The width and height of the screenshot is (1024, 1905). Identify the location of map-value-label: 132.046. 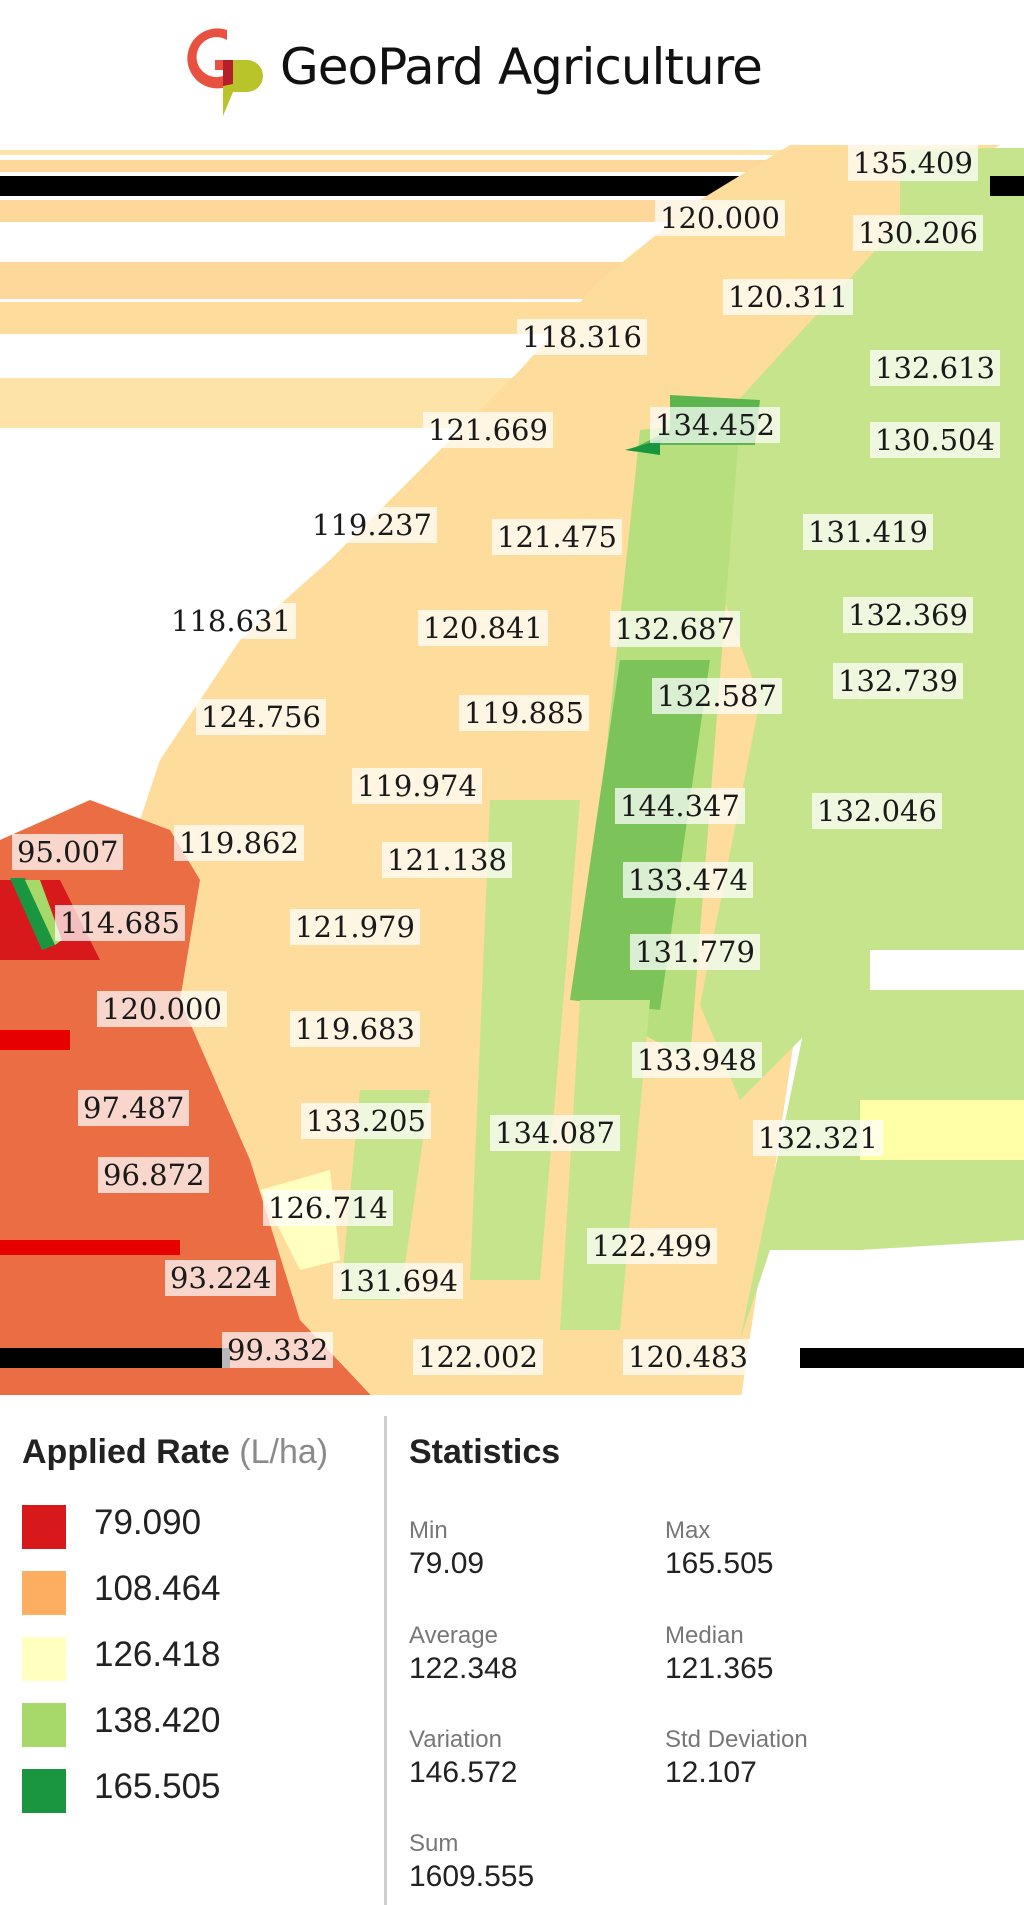
(877, 811).